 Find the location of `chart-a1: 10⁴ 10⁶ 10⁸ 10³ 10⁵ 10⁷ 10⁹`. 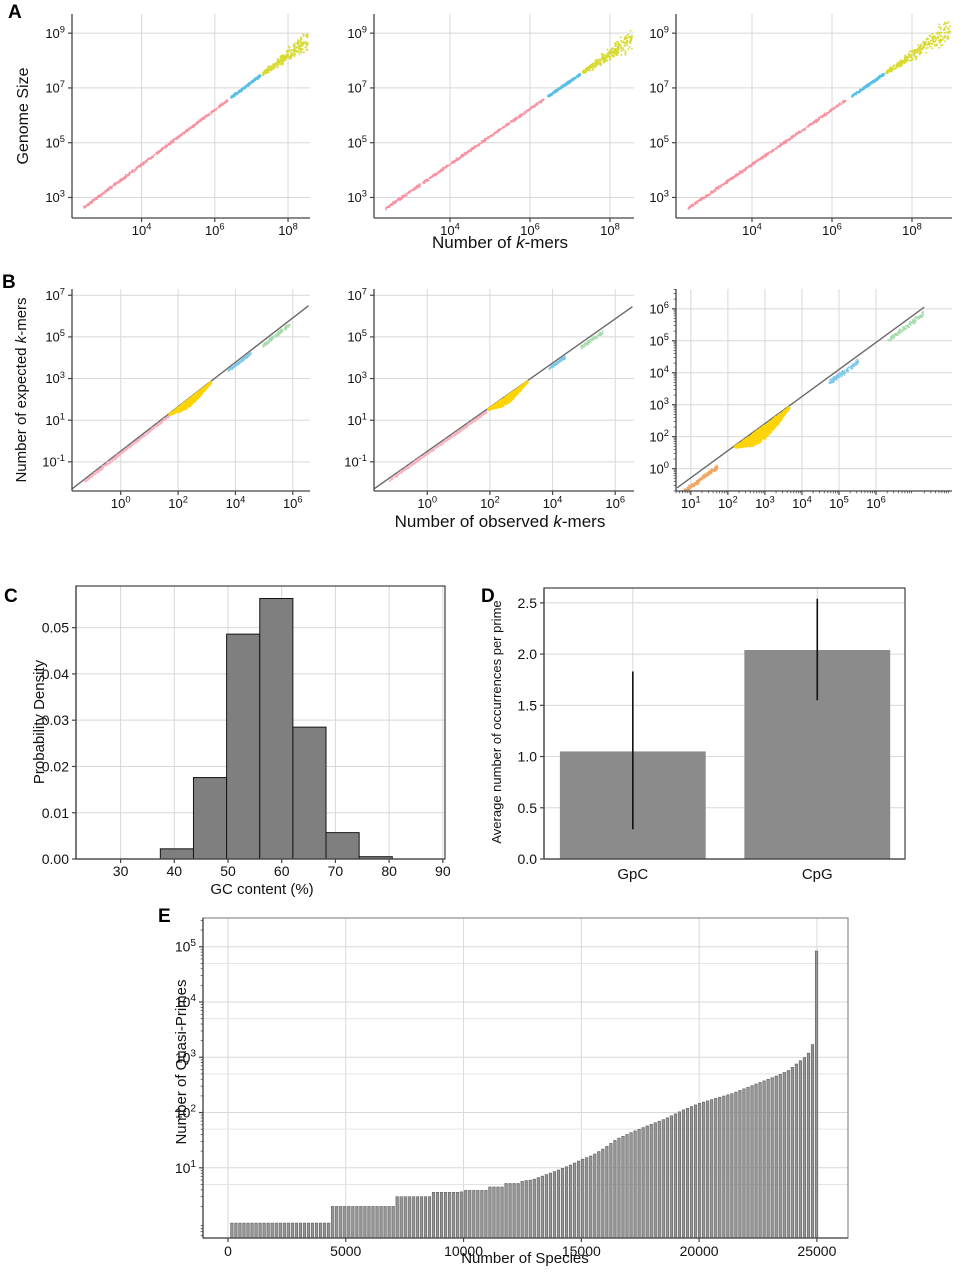

chart-a1: 10⁴ 10⁶ 10⁸ 10³ 10⁵ 10⁷ 10⁹ is located at coordinates (177, 126).